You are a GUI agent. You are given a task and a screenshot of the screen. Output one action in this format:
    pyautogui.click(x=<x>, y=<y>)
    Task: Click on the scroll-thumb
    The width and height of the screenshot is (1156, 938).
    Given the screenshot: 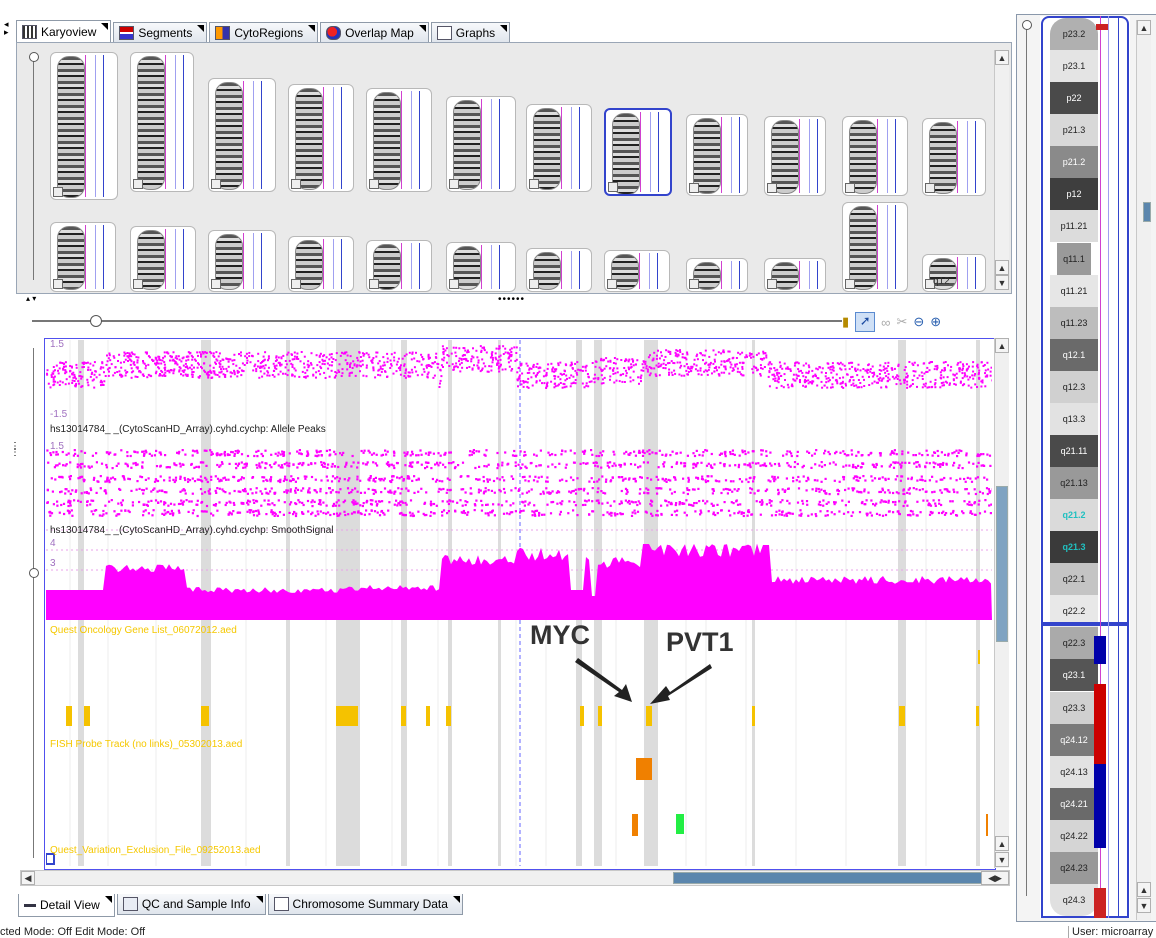 What is the action you would take?
    pyautogui.click(x=1002, y=564)
    